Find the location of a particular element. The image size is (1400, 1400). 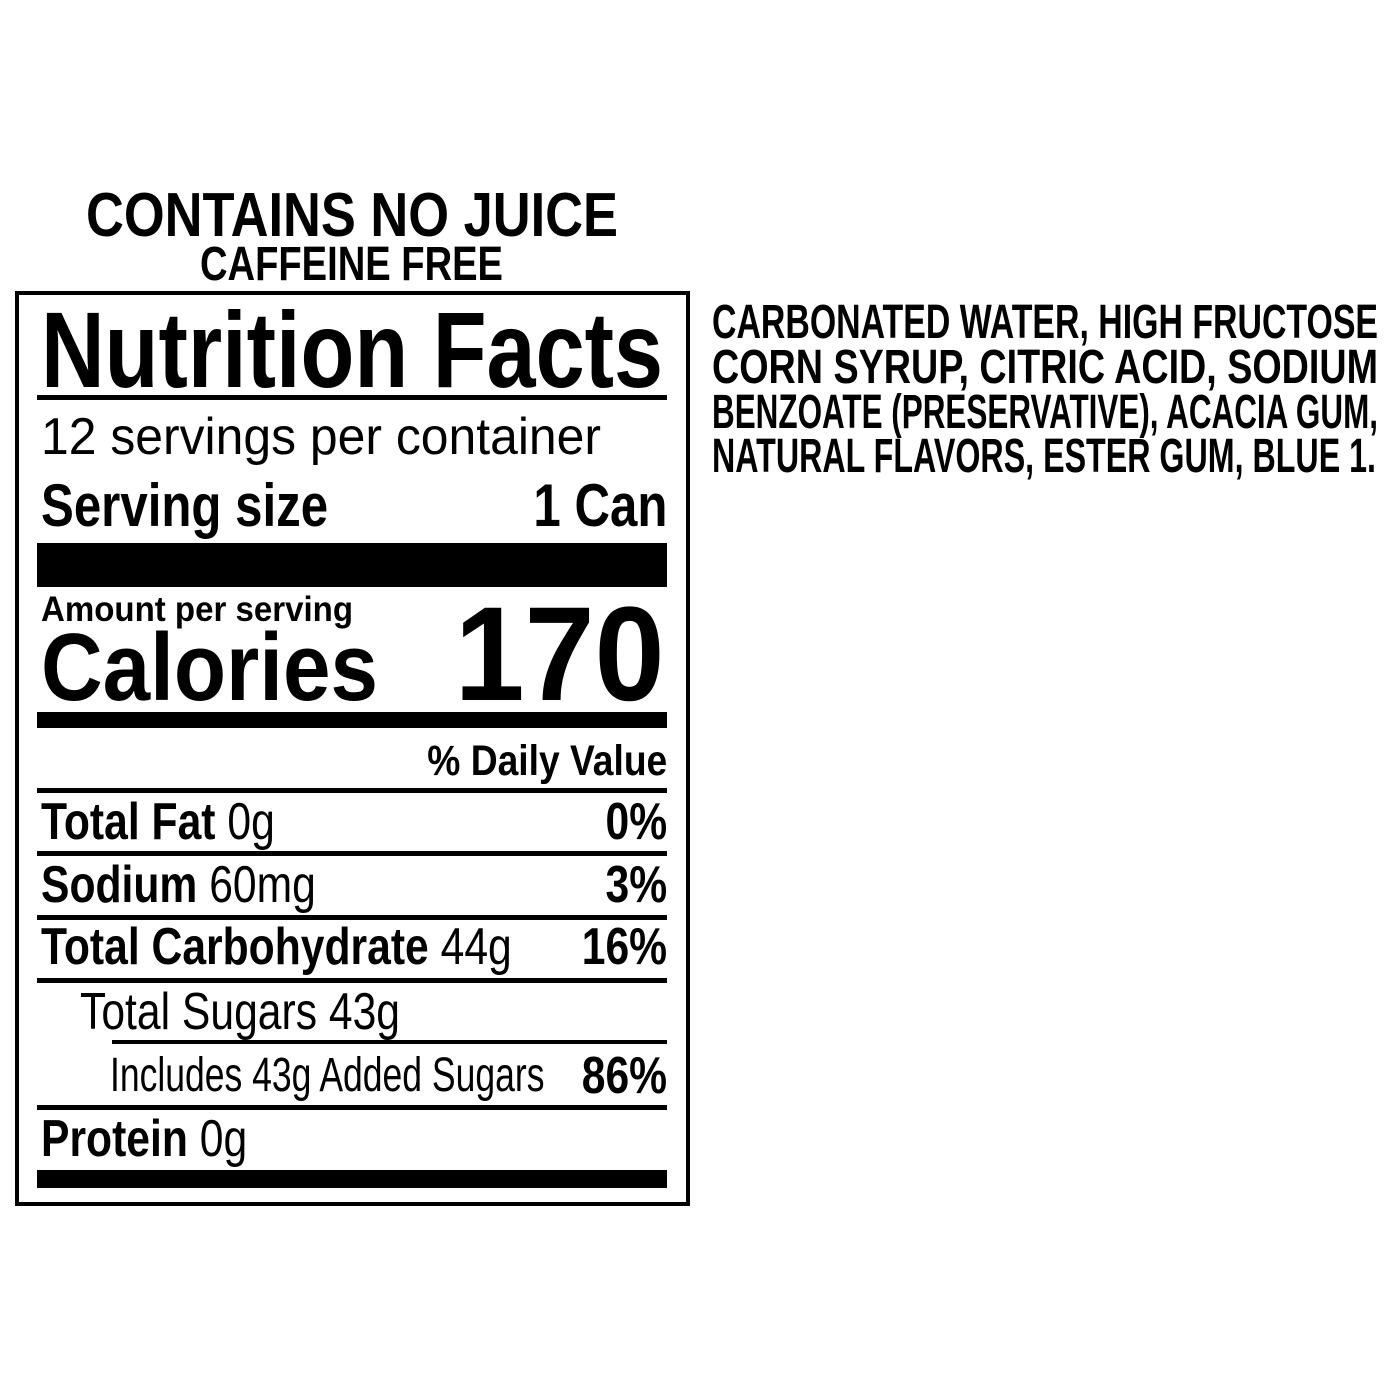

contains-no-juice: CONTAINS NO JUICE is located at coordinates (352, 215).